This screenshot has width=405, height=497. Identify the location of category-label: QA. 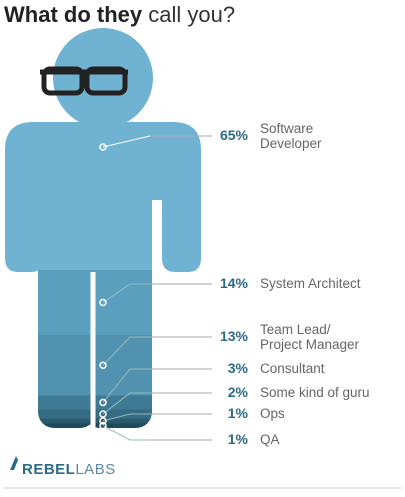
(270, 439).